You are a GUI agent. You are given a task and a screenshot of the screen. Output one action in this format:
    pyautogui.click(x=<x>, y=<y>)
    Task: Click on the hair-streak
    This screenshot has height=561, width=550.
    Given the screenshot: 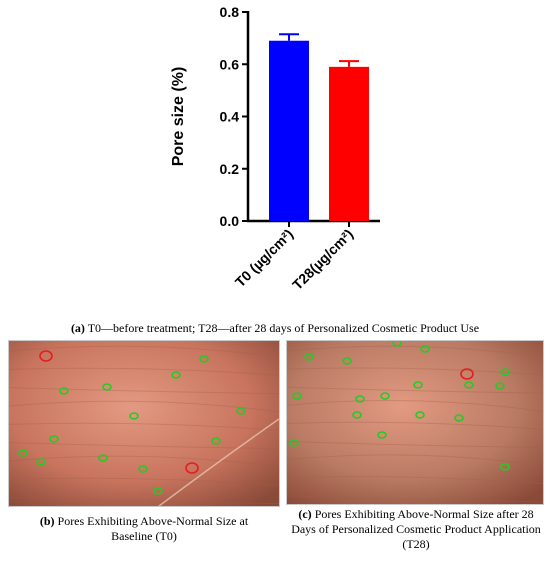 What is the action you would take?
    pyautogui.click(x=218, y=462)
    